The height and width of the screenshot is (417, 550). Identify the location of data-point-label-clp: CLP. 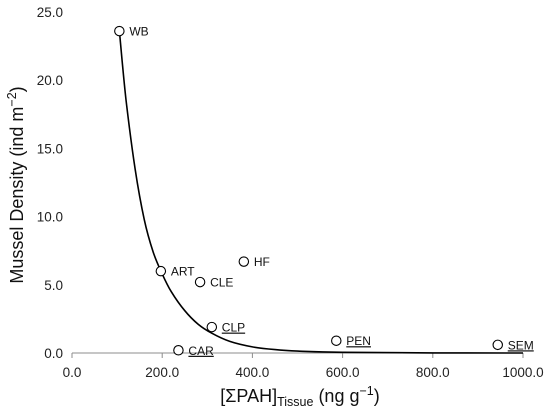
(233, 328).